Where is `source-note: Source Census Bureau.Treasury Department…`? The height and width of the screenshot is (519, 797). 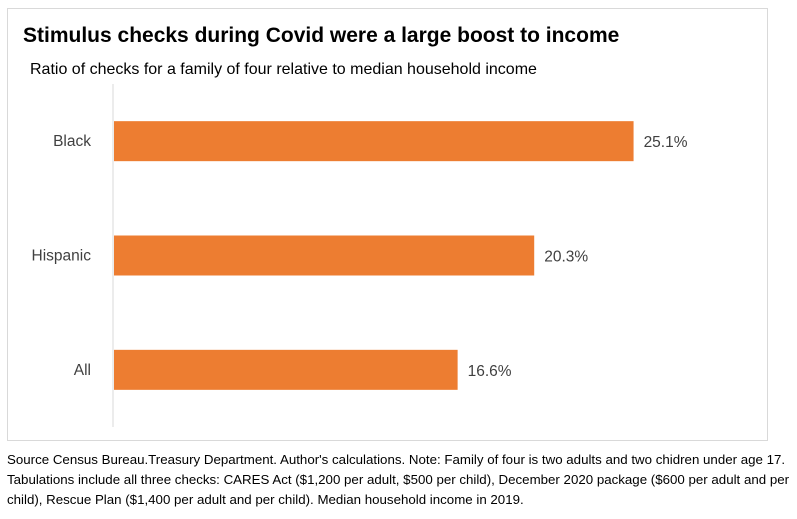
source-note: Source Census Bureau.Treasury Department… is located at coordinates (398, 479).